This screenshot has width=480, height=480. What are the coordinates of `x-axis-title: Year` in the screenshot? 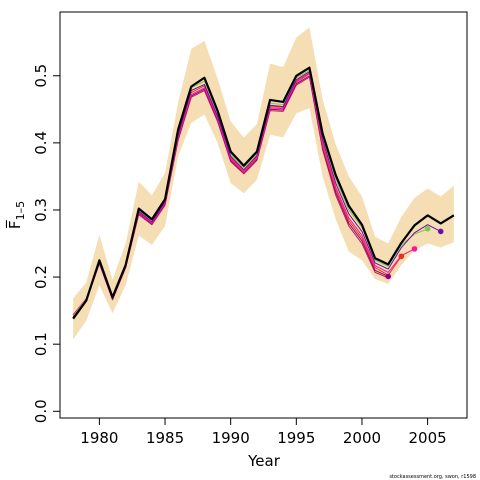 It's located at (264, 461).